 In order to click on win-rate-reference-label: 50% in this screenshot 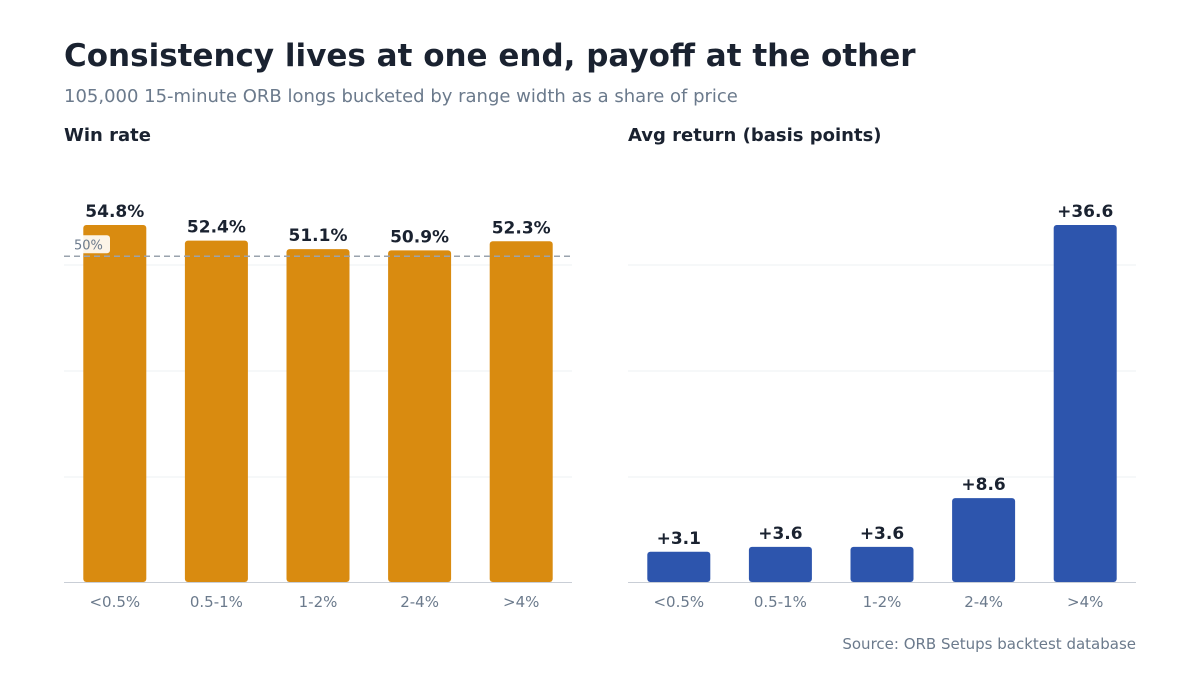, I will do `click(88, 245)`.